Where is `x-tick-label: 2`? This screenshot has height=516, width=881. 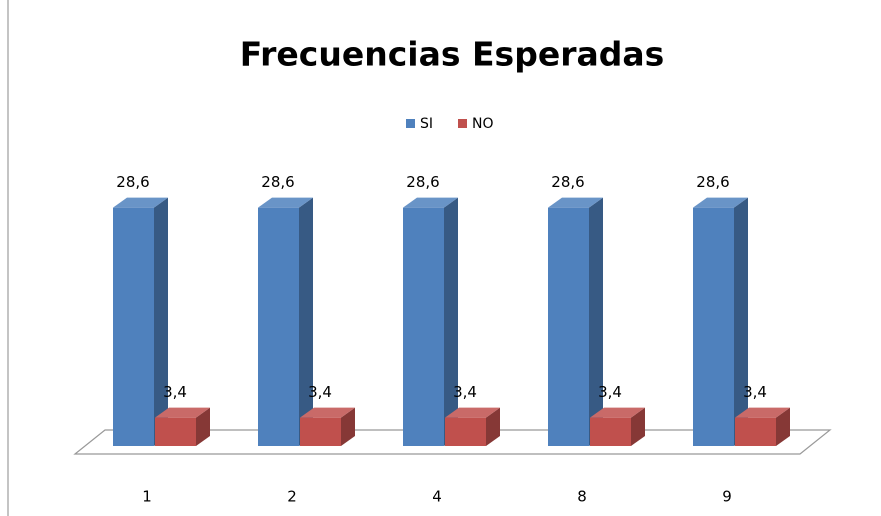 x-tick-label: 2 is located at coordinates (292, 497).